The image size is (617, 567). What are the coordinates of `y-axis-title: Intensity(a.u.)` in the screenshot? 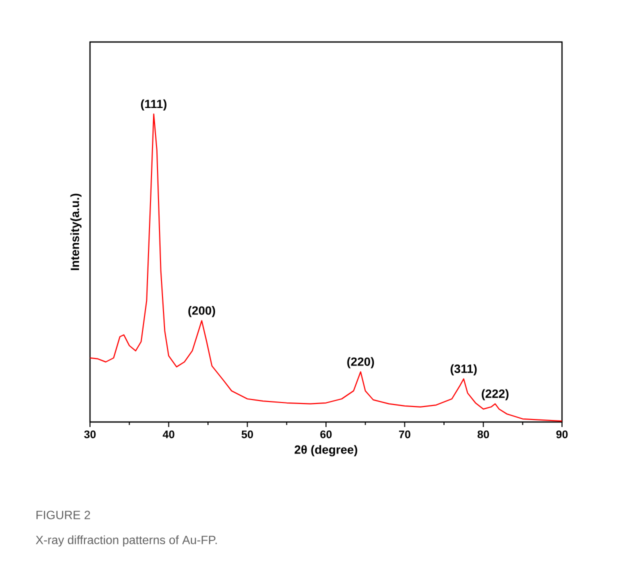 It's located at (76, 232).